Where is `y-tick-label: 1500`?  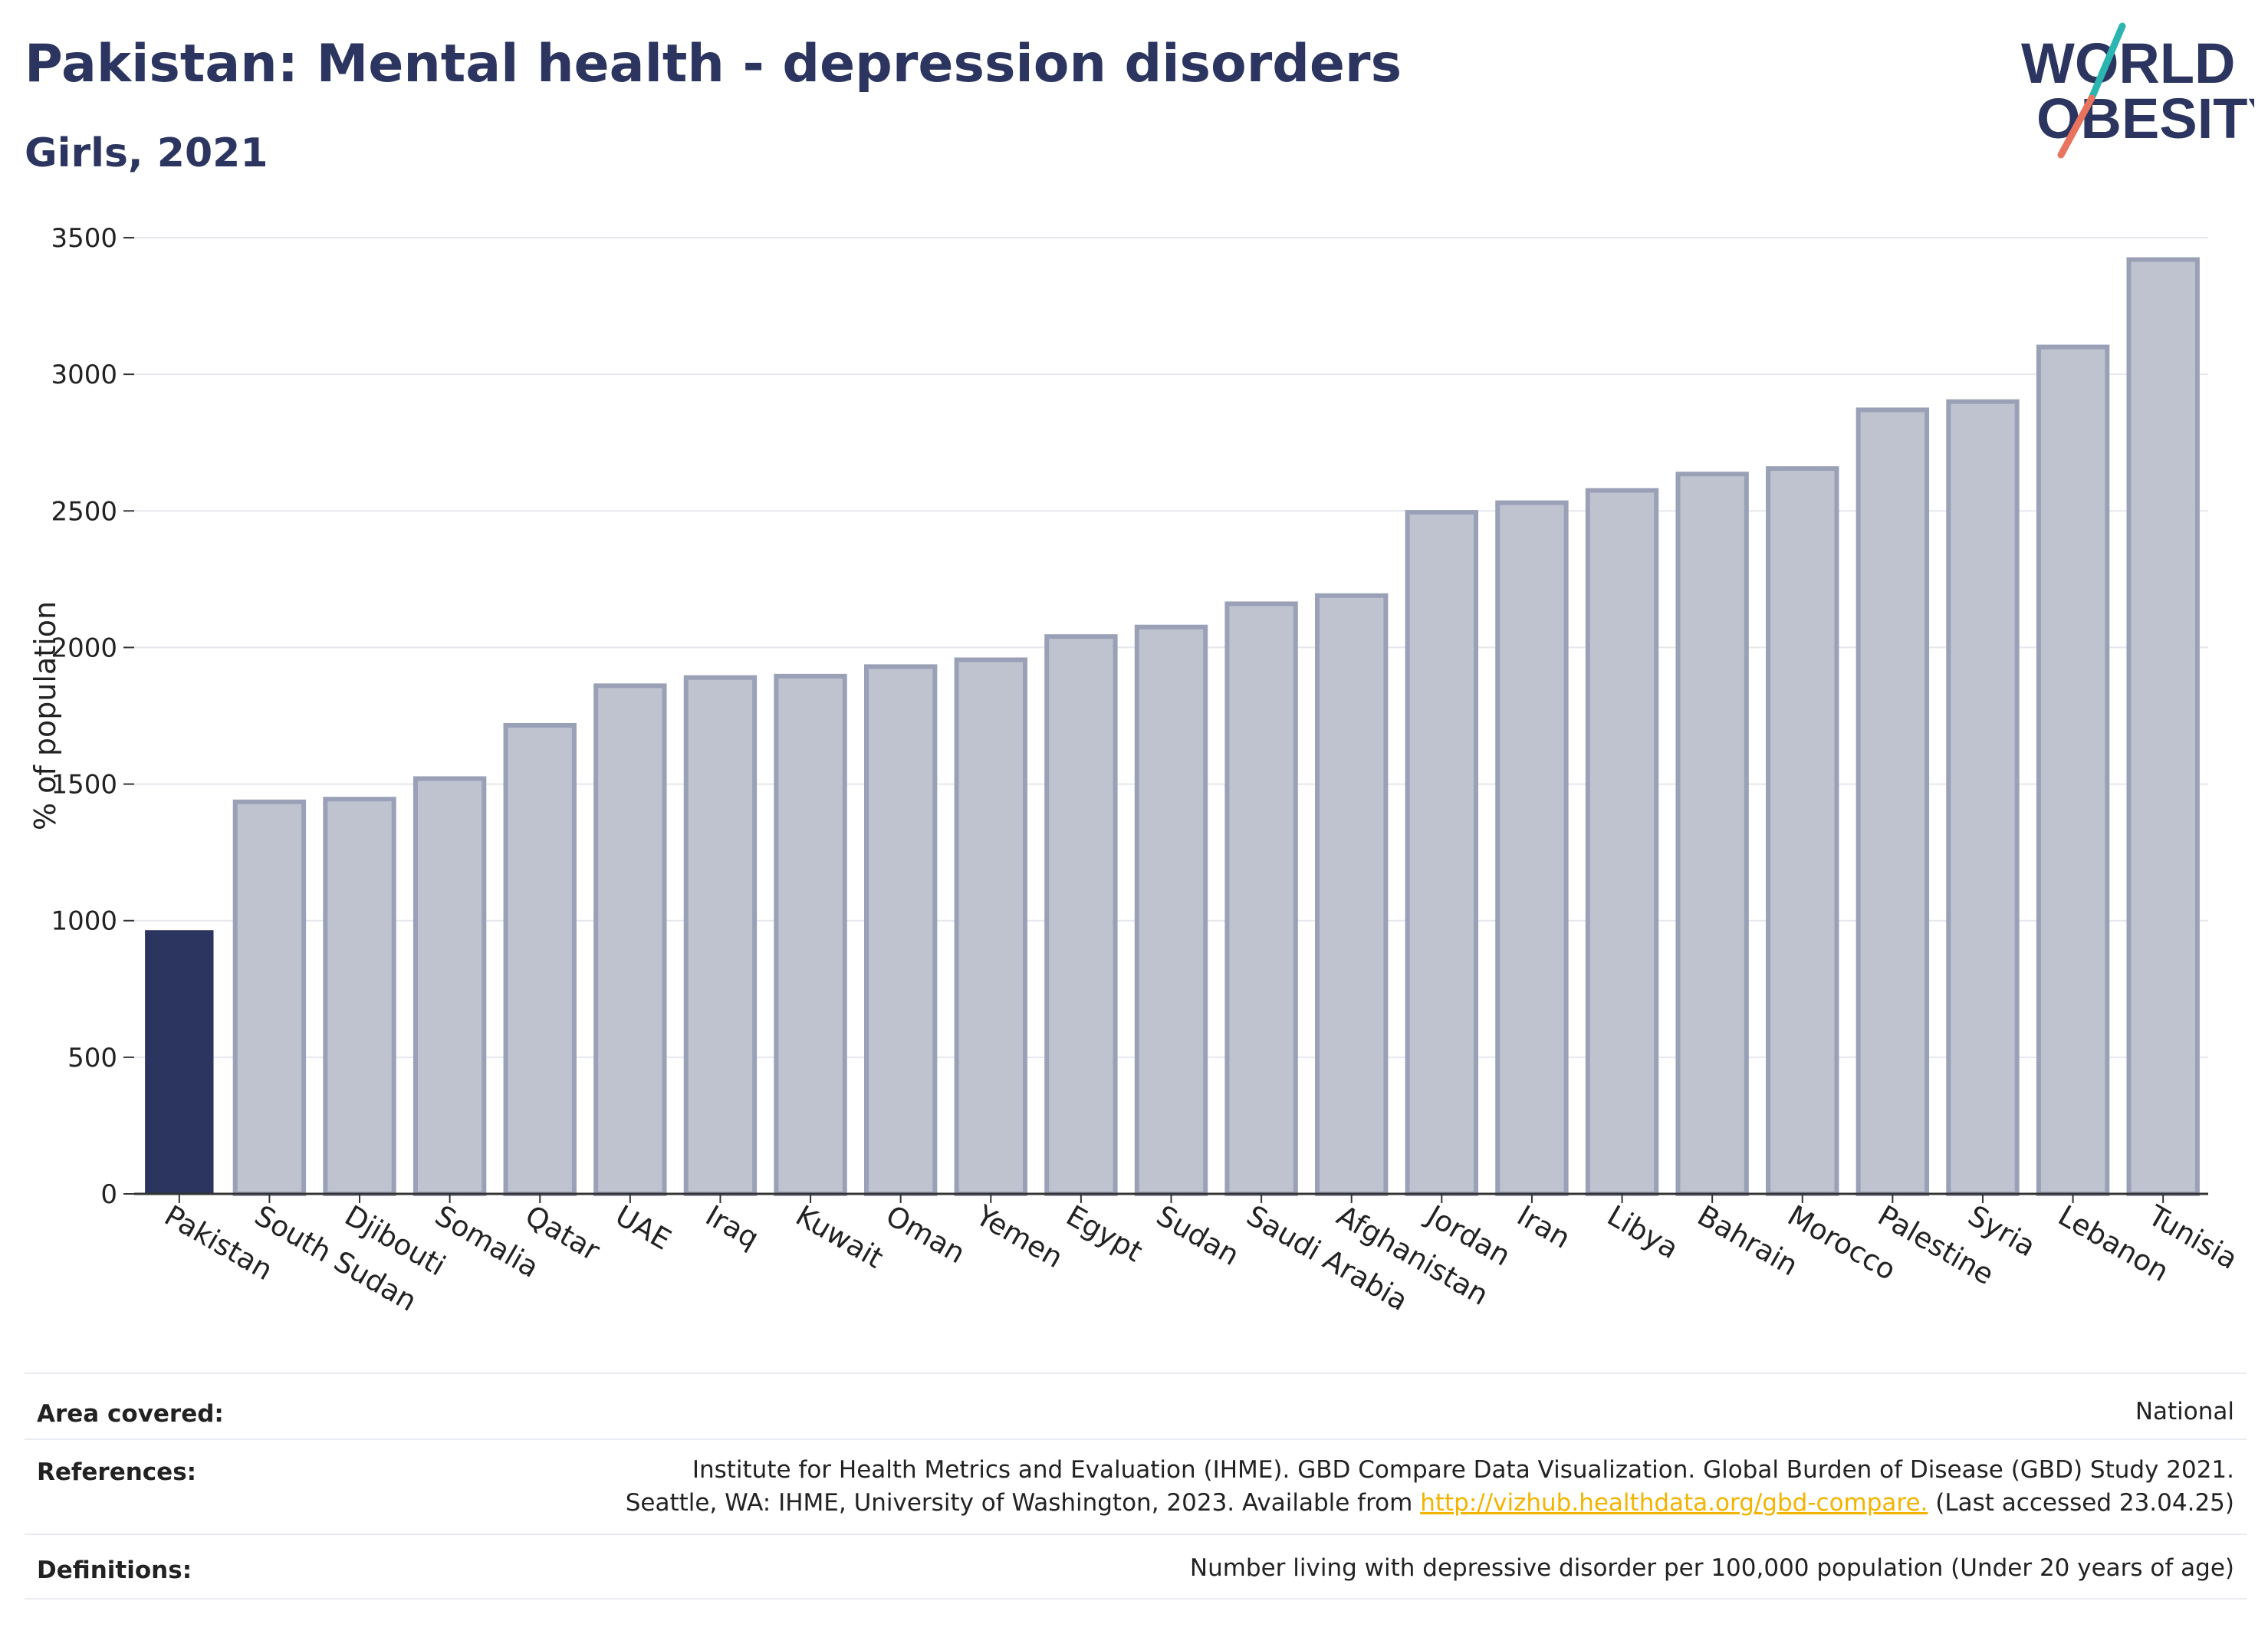
y-tick-label: 1500 is located at coordinates (84, 786).